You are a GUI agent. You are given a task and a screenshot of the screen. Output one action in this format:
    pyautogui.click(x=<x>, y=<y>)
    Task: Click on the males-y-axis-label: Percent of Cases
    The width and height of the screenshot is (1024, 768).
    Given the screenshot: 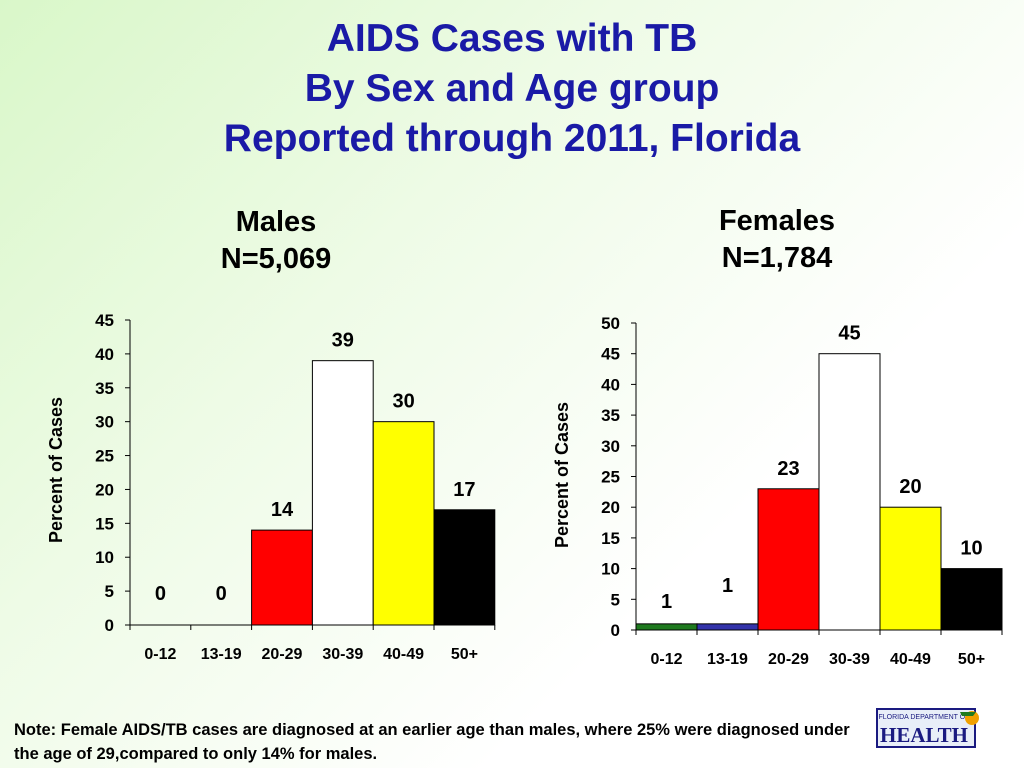 What is the action you would take?
    pyautogui.click(x=56, y=470)
    